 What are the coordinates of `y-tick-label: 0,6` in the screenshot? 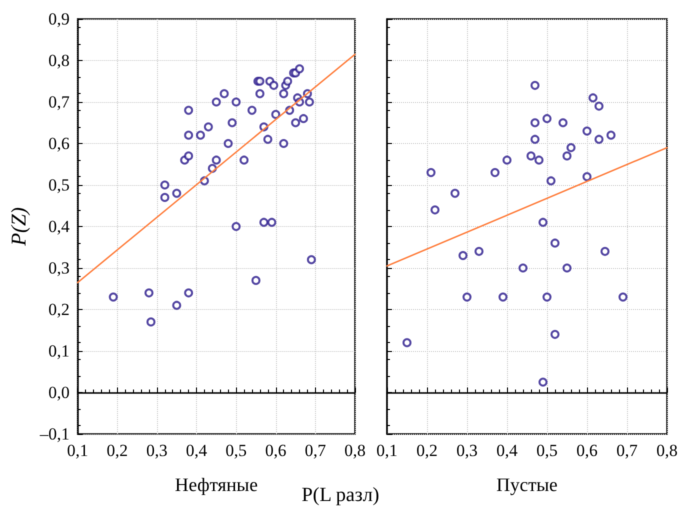 It's located at (59, 143).